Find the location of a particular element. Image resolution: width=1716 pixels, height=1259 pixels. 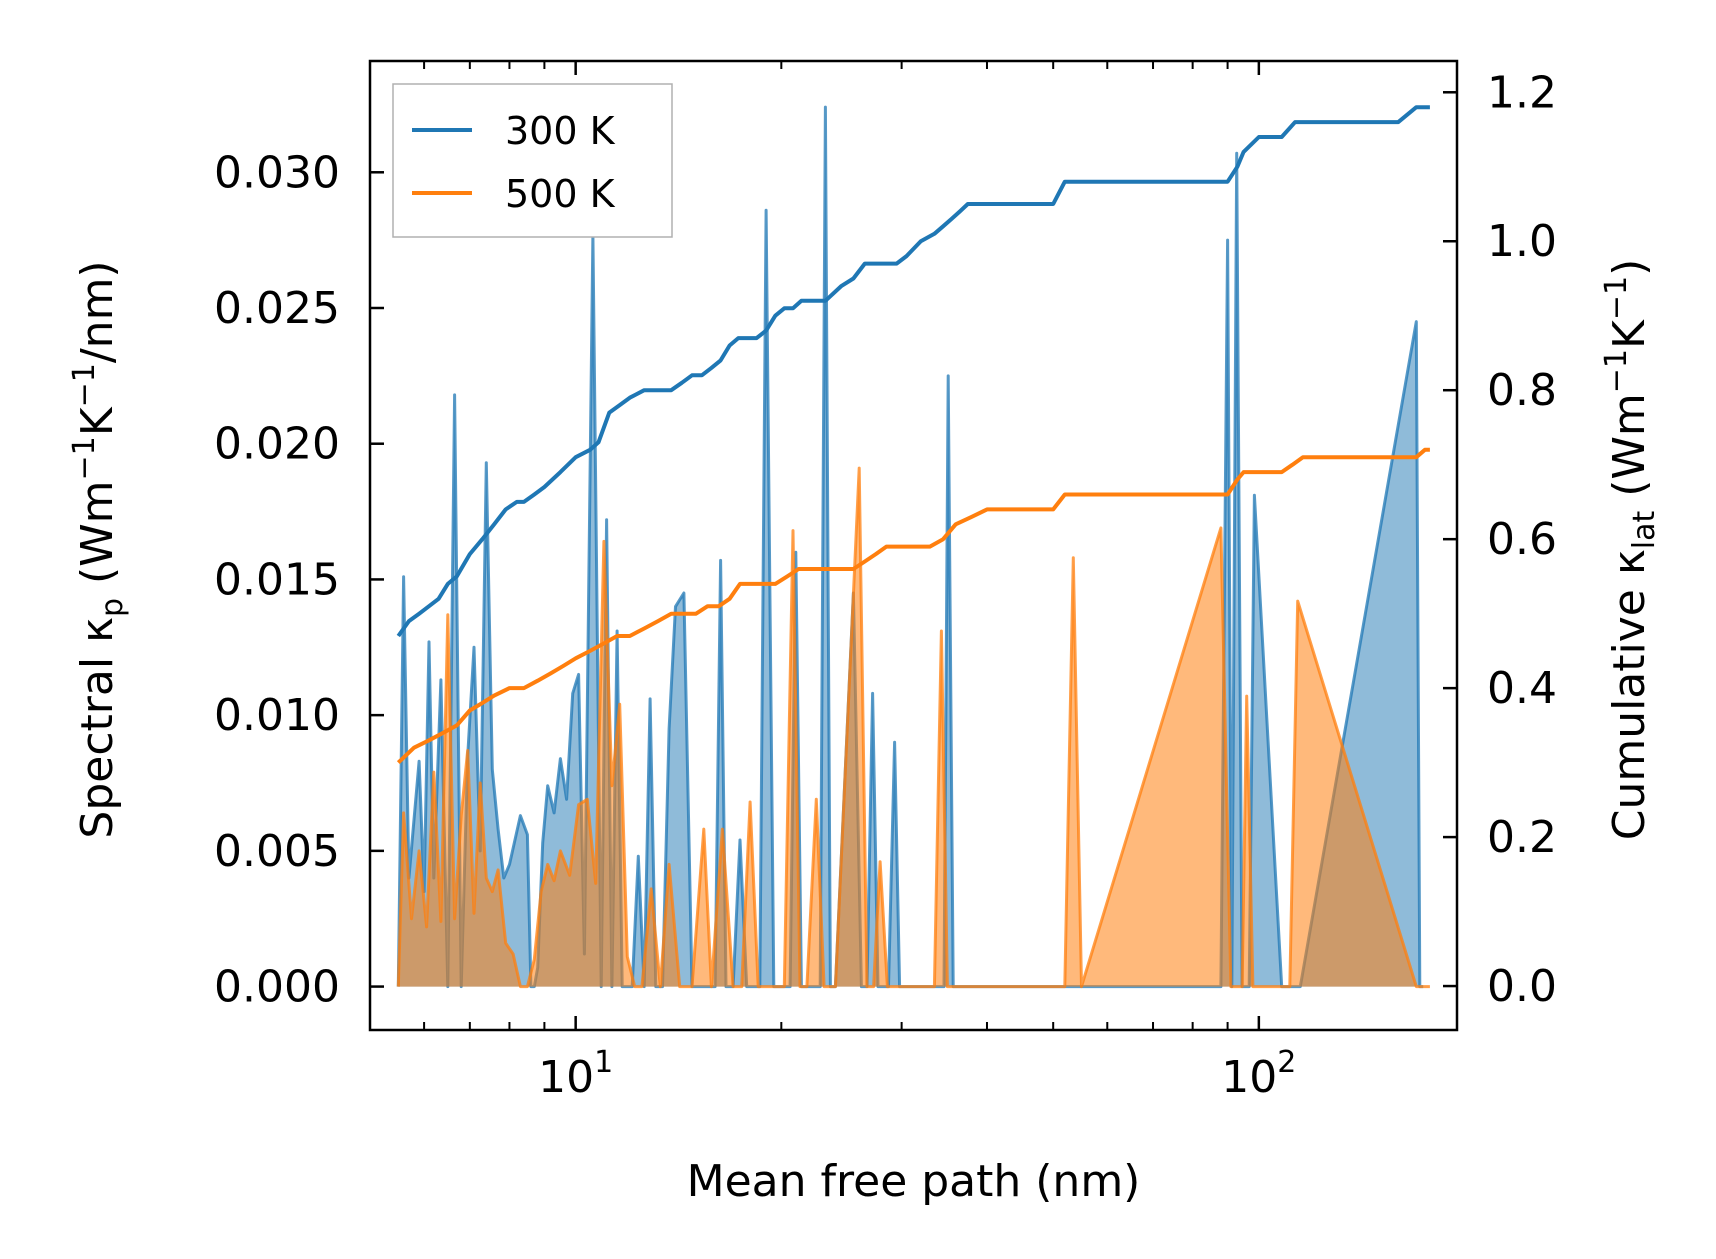

y-right-tick-label: 0.2 is located at coordinates (1522, 837).